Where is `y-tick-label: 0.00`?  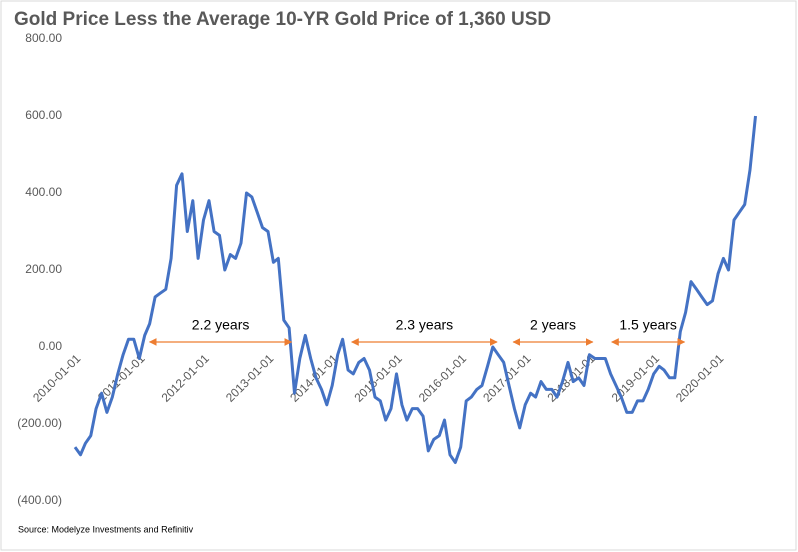 y-tick-label: 0.00 is located at coordinates (51, 346).